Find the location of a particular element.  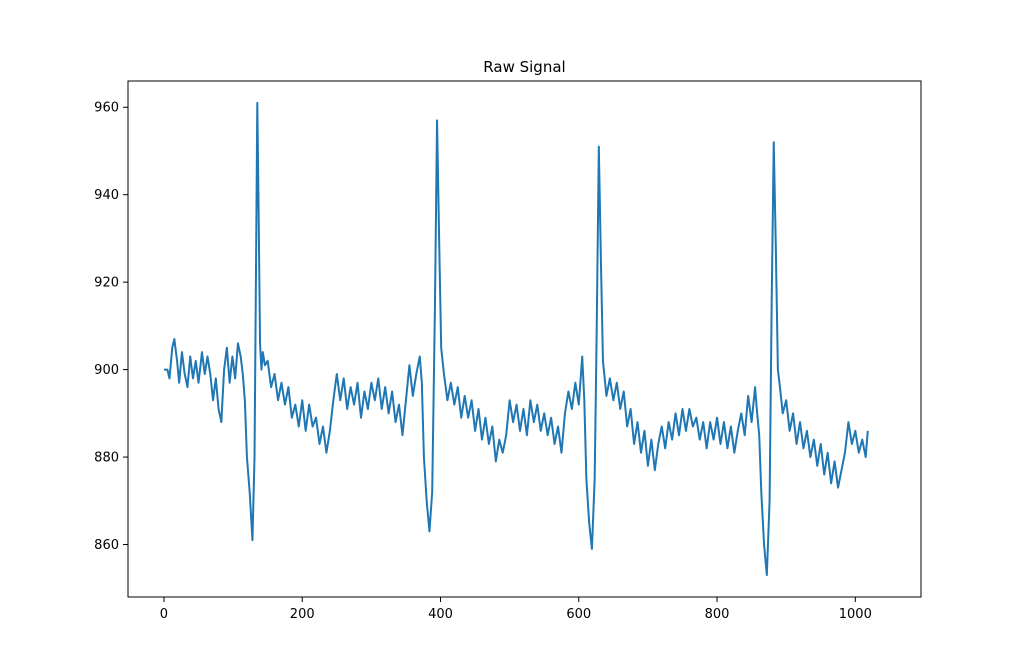

x-tick-label: 400 is located at coordinates (440, 614).